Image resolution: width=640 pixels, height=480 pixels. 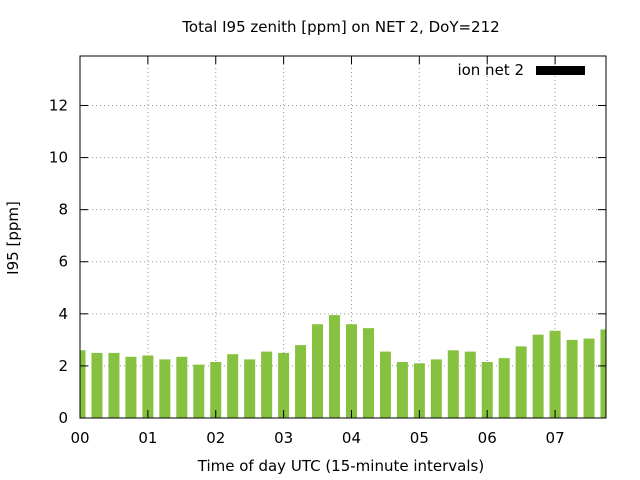 What do you see at coordinates (63, 262) in the screenshot?
I see `y-tick-label: 6` at bounding box center [63, 262].